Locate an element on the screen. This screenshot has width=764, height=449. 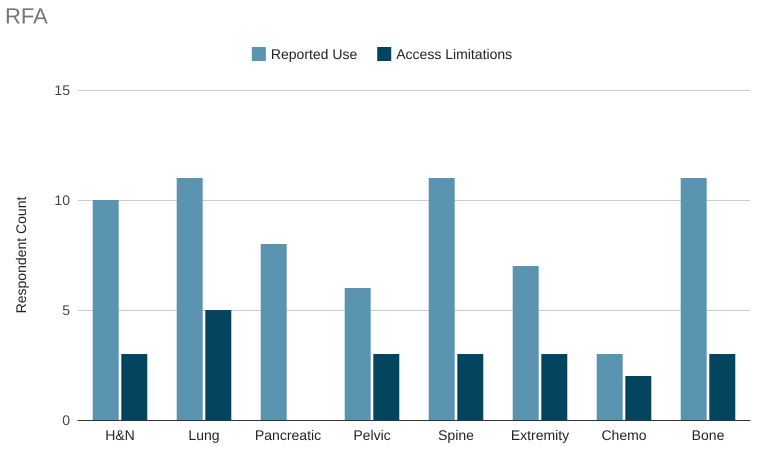
y-tick-label: 5 is located at coordinates (66, 310).